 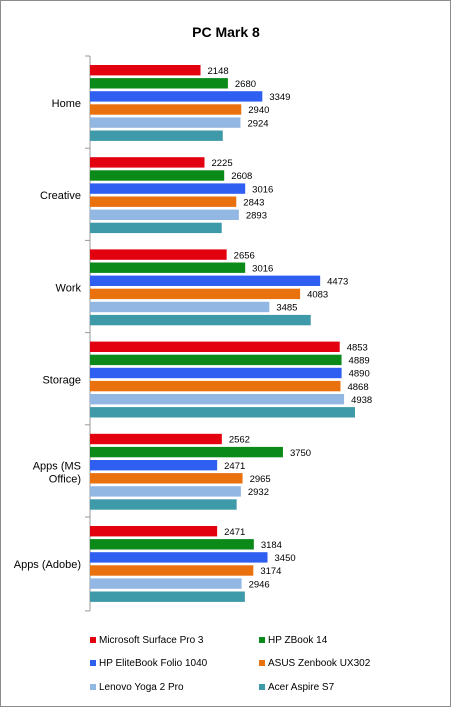 I want to click on data-label: 4868, so click(x=357, y=387).